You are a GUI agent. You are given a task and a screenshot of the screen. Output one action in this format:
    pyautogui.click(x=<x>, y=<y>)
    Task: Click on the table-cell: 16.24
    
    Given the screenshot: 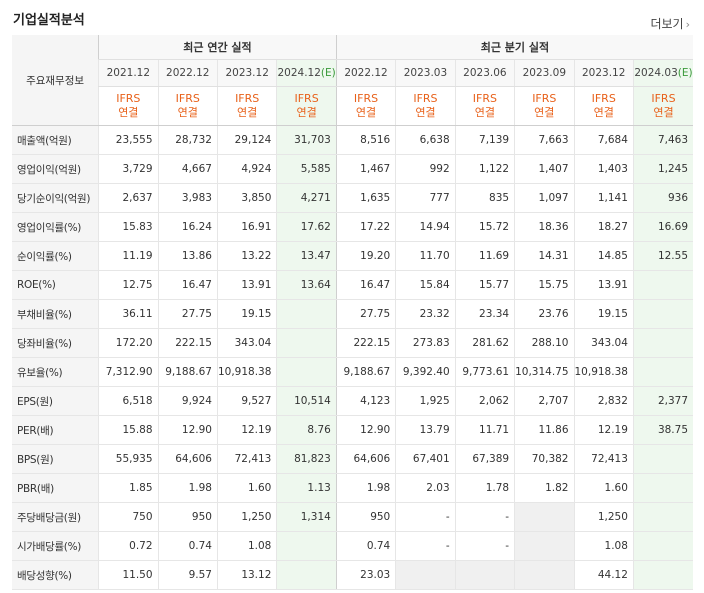 What is the action you would take?
    pyautogui.click(x=187, y=227)
    